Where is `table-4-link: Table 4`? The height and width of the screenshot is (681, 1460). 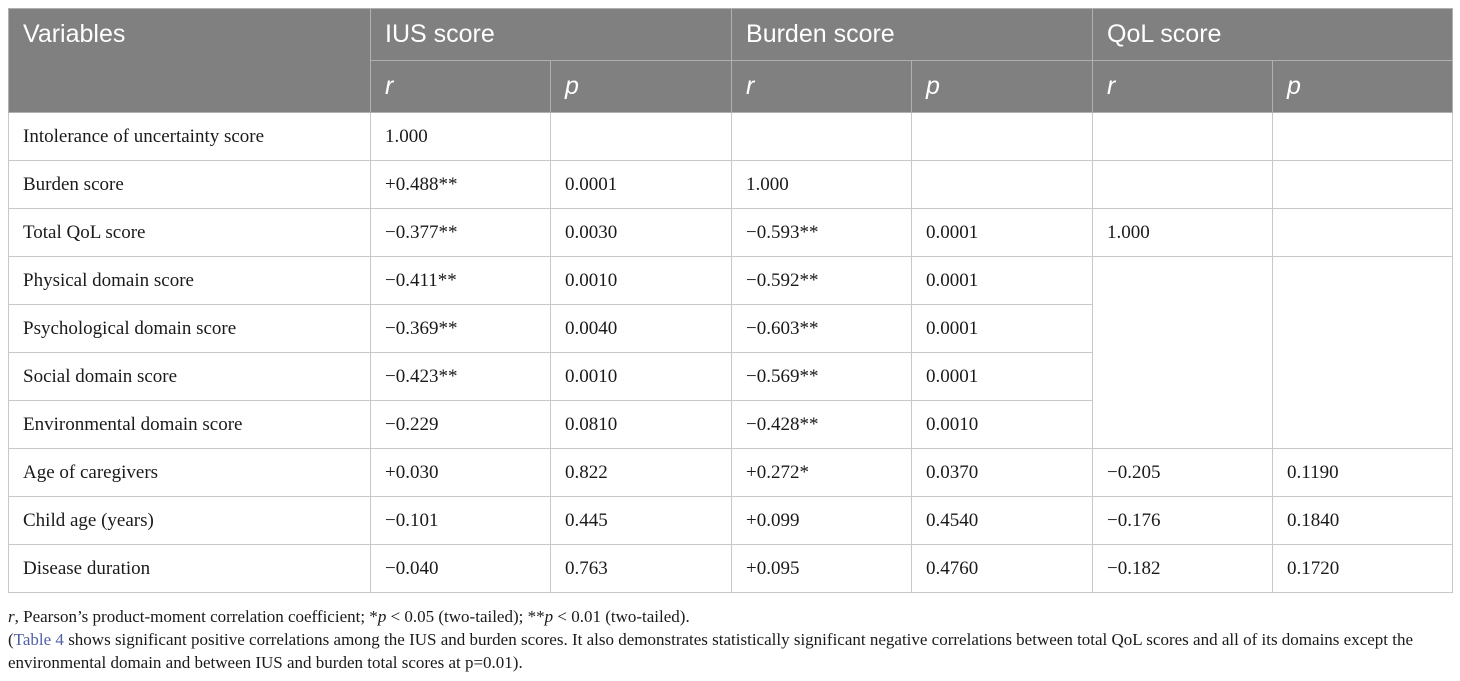 table-4-link: Table 4 is located at coordinates (38, 639).